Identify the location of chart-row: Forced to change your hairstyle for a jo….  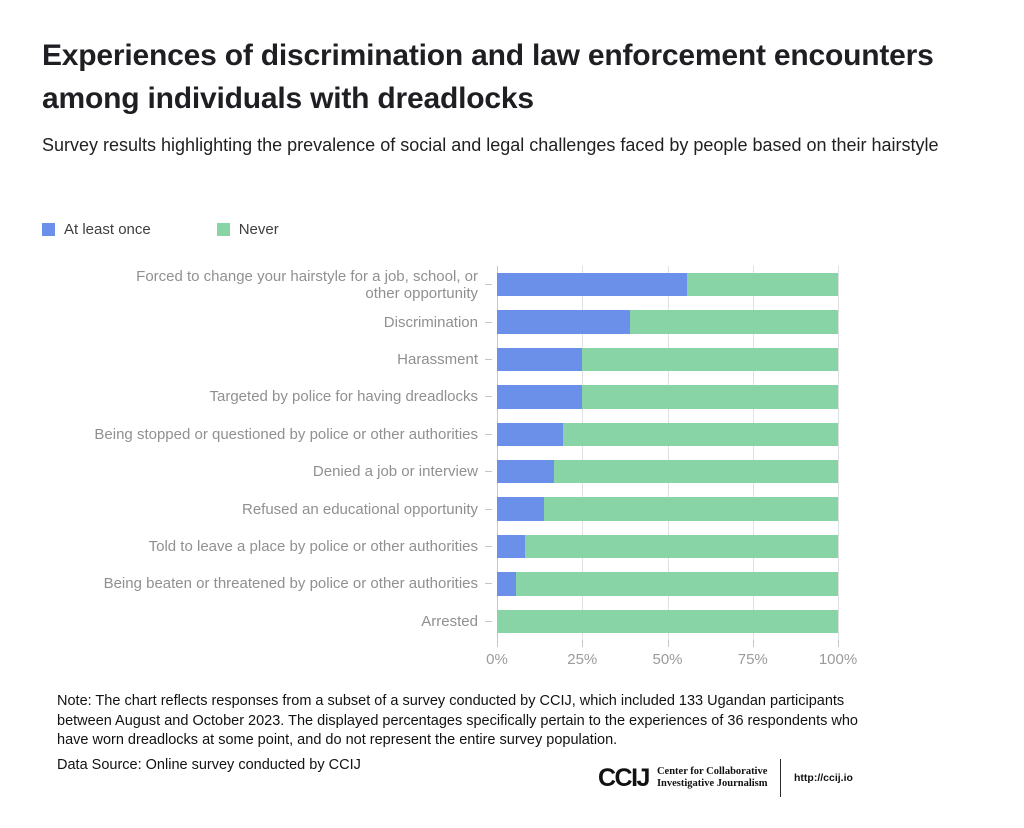
(512, 284).